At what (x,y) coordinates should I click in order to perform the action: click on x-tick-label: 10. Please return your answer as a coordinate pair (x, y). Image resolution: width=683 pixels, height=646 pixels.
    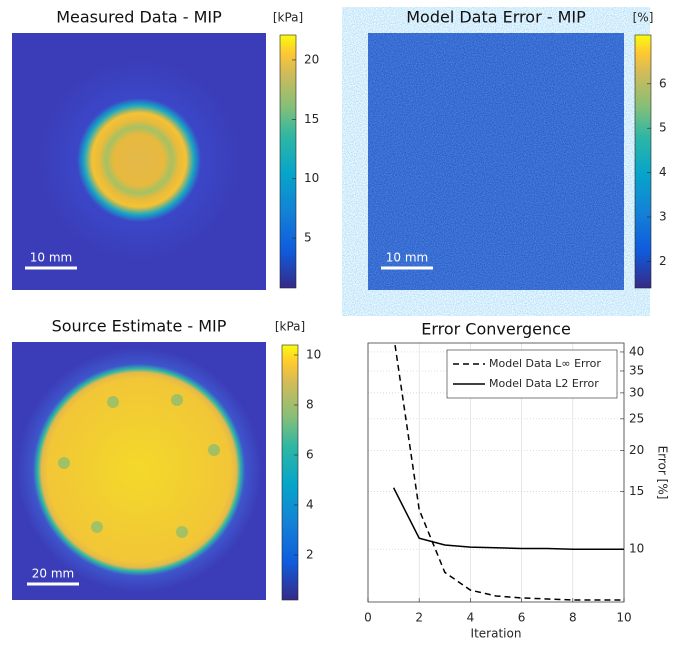
    Looking at the image, I should click on (623, 618).